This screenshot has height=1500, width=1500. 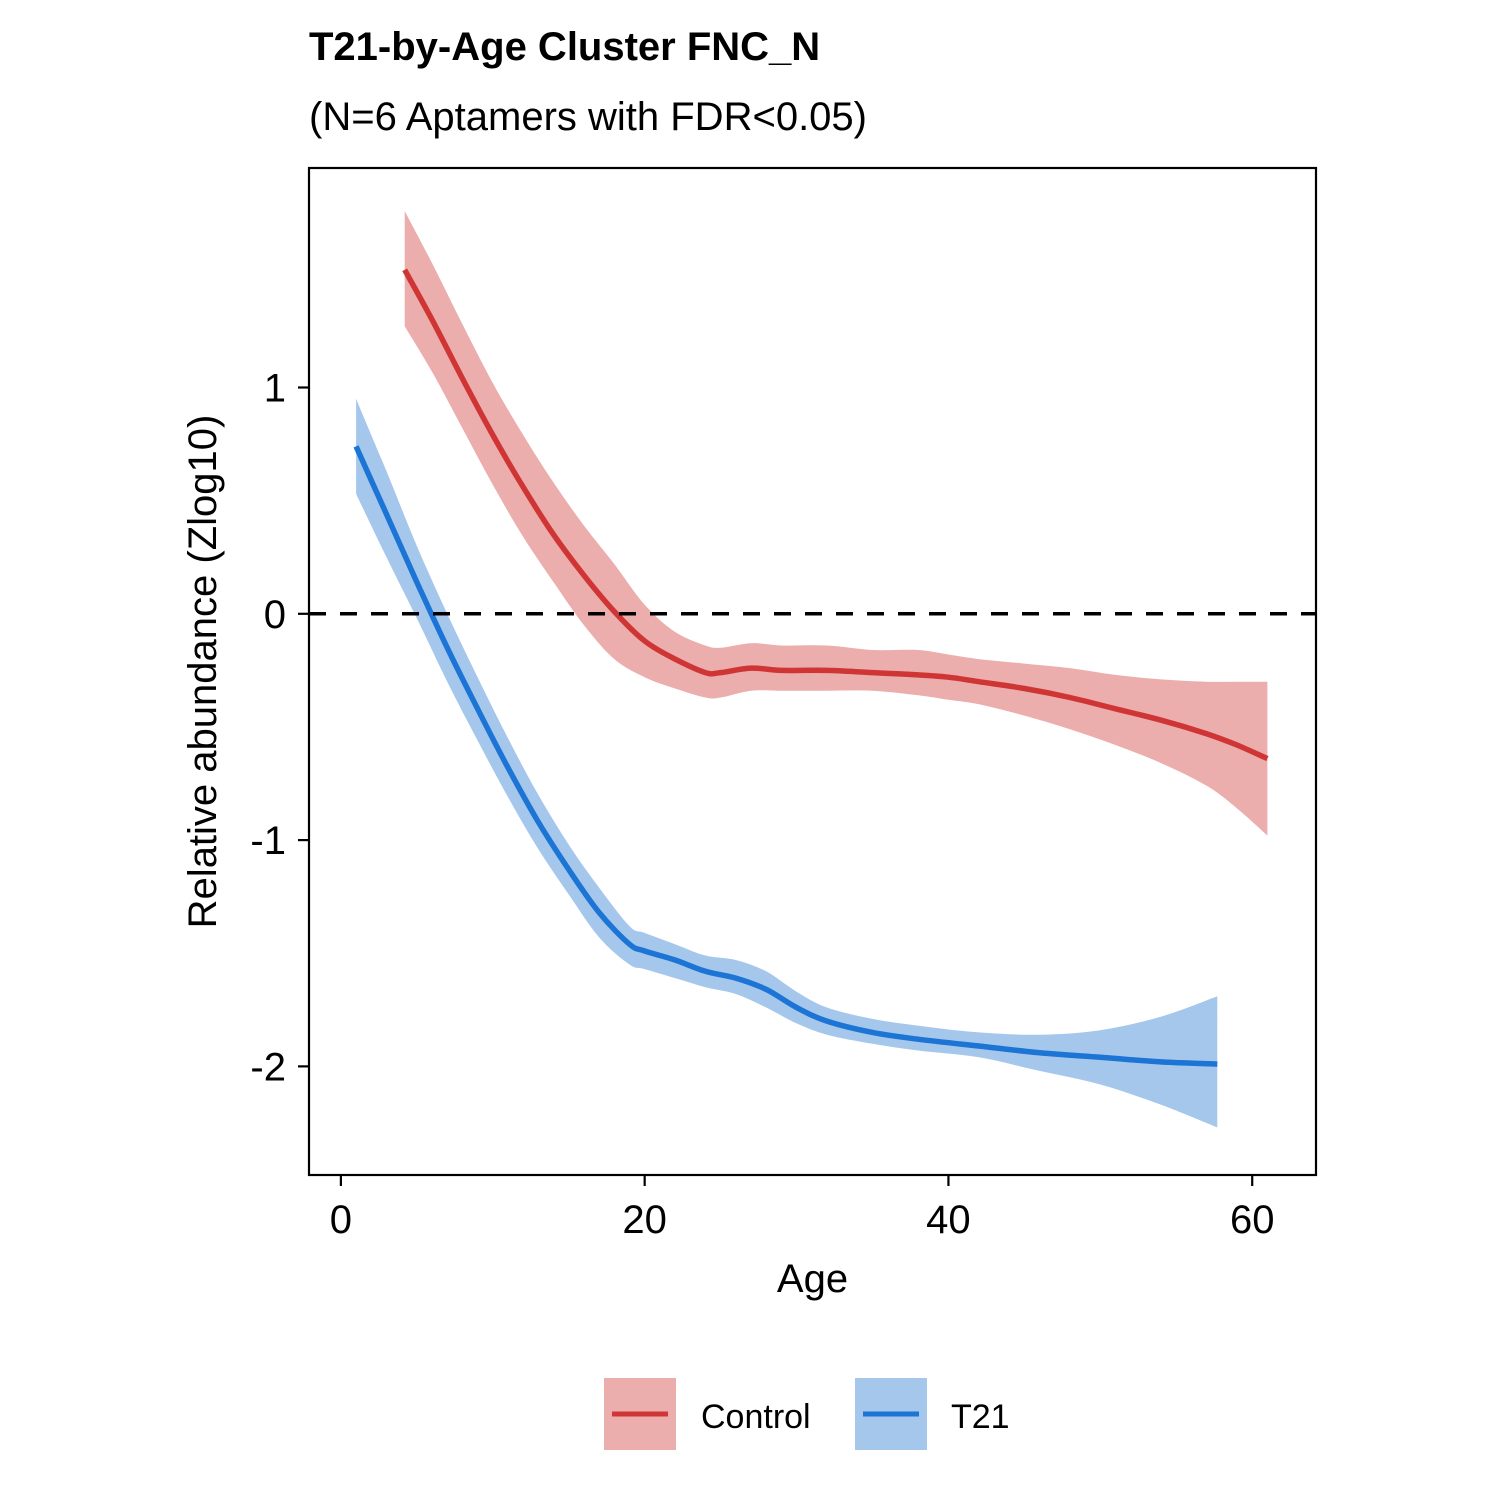 What do you see at coordinates (268, 841) in the screenshot?
I see `y-tick-label: -1` at bounding box center [268, 841].